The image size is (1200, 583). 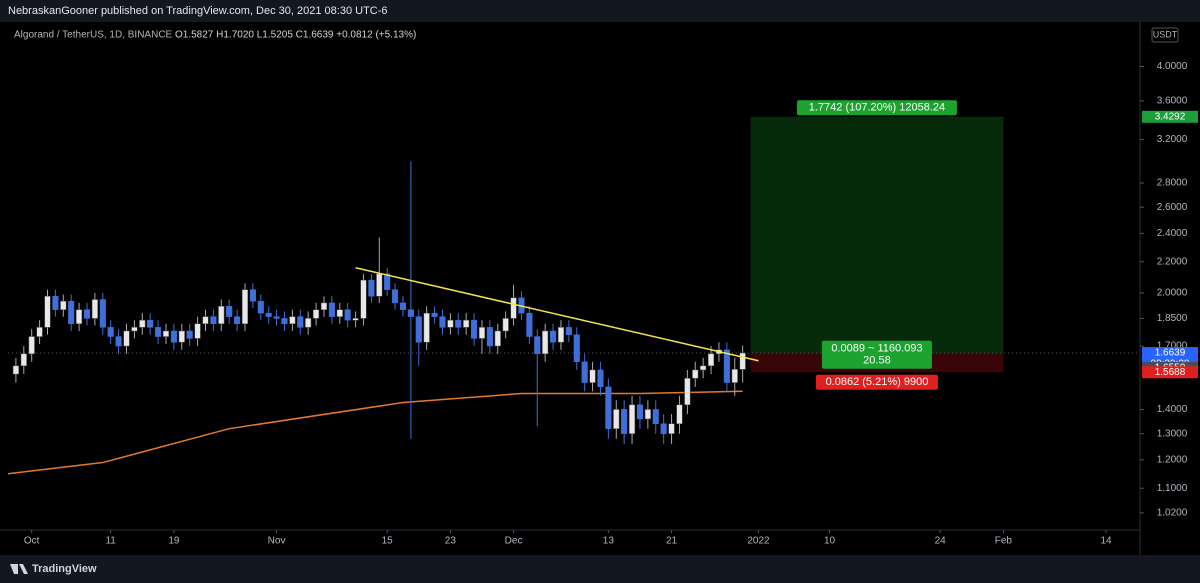 I want to click on footer: TradingView, so click(x=64, y=569).